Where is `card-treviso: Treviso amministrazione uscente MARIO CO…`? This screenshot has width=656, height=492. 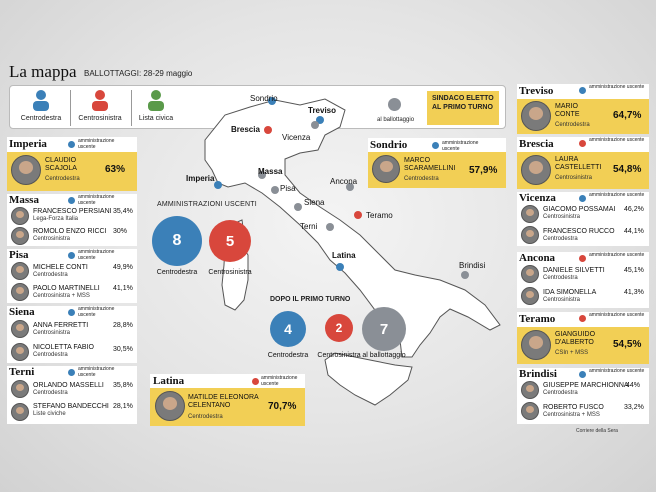 card-treviso: Treviso amministrazione uscente MARIO CO… is located at coordinates (583, 109).